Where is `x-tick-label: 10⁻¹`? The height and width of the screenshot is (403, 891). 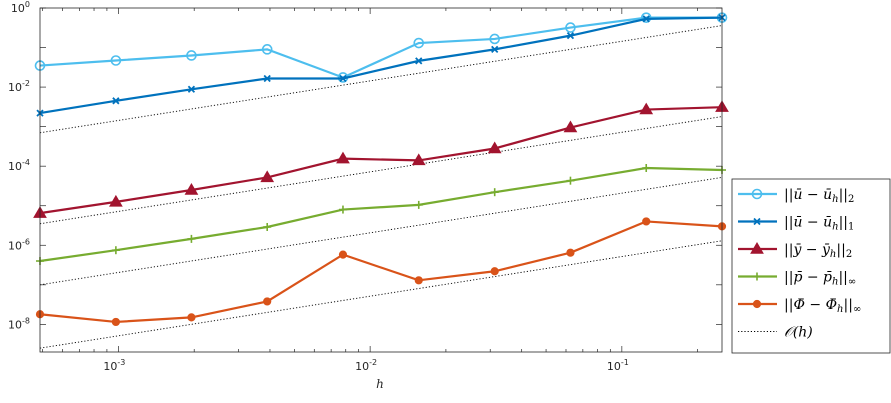 x-tick-label: 10⁻¹ is located at coordinates (618, 365).